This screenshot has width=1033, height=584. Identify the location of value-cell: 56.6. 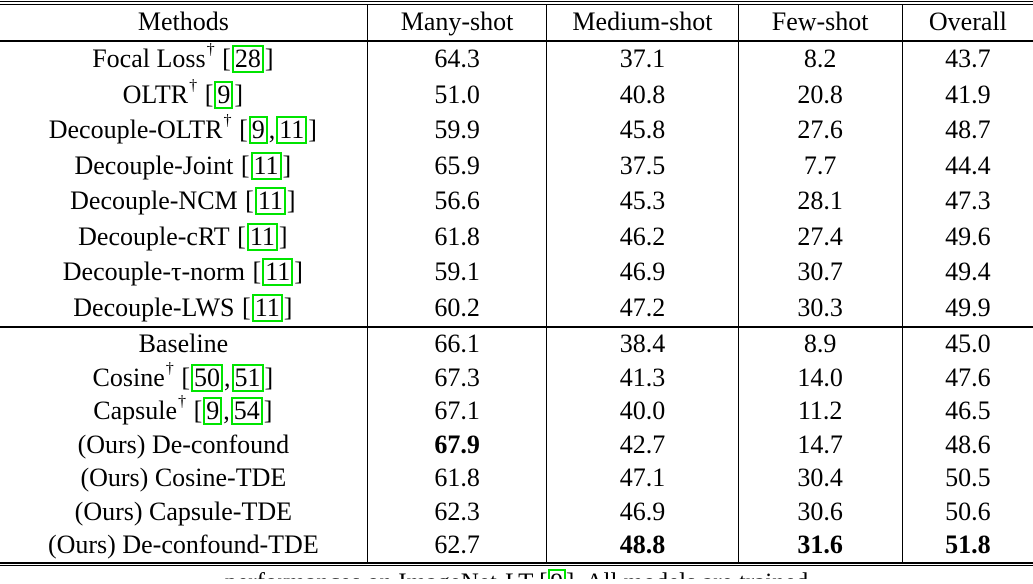
(456, 201).